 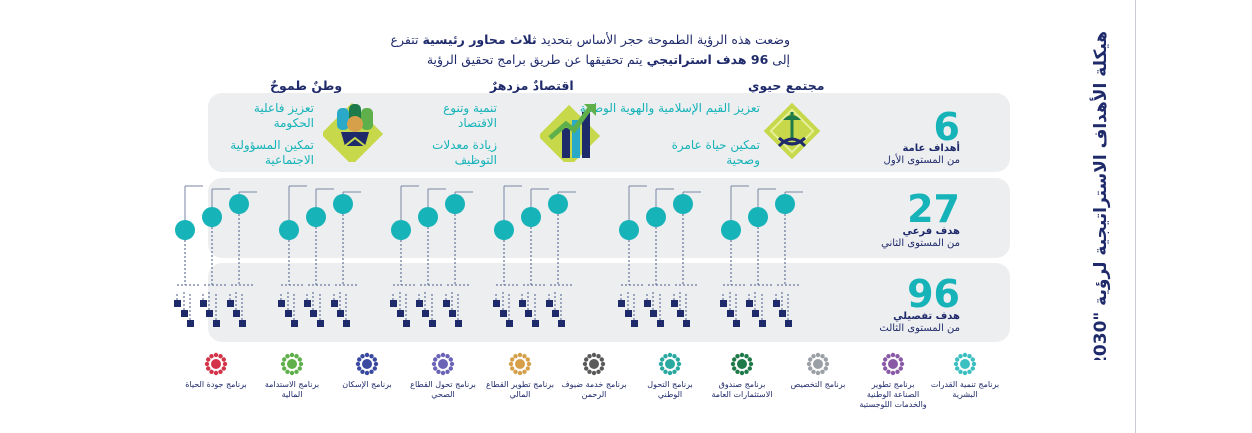 What do you see at coordinates (609, 302) in the screenshot?
I see `level-3-panel` at bounding box center [609, 302].